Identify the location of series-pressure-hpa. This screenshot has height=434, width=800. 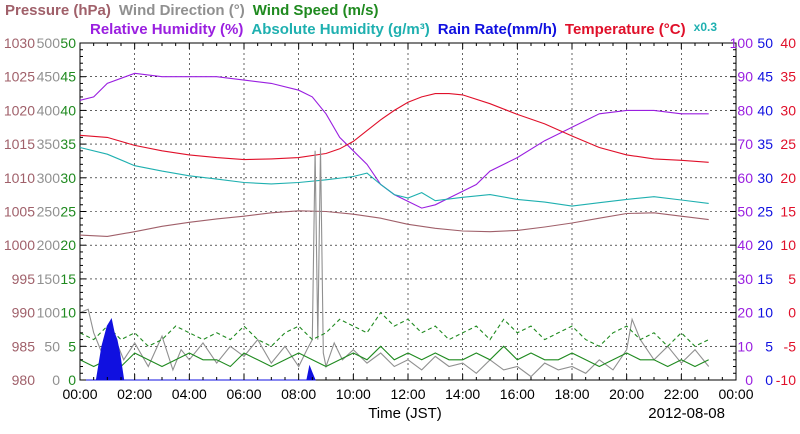
(394, 223).